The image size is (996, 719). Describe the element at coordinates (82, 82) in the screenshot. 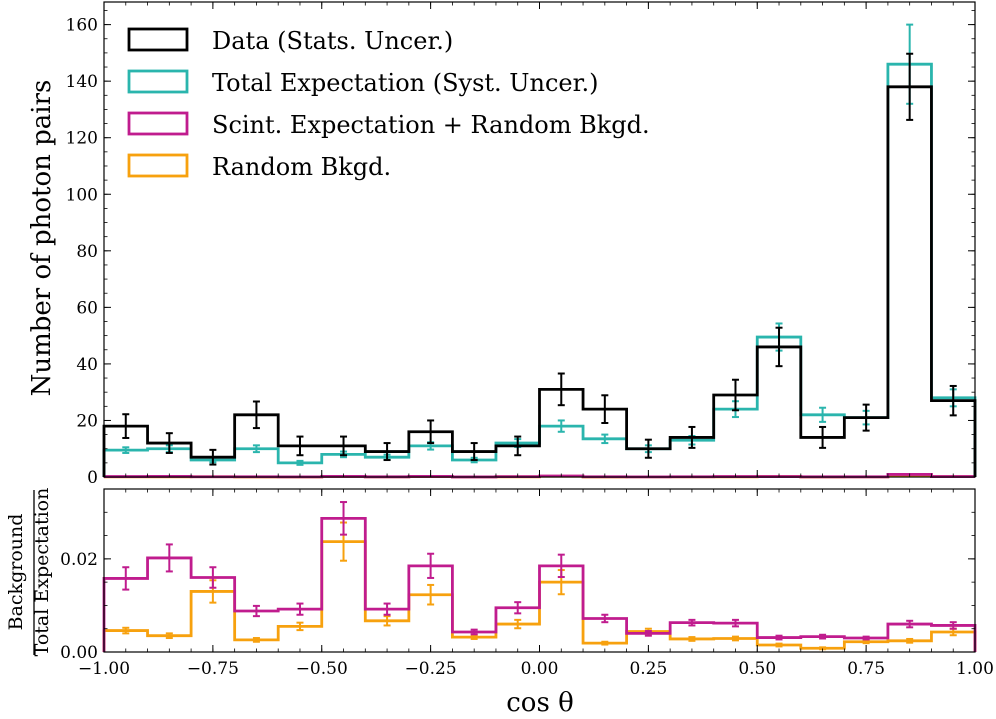

I see `y-tick-label: 140` at that location.